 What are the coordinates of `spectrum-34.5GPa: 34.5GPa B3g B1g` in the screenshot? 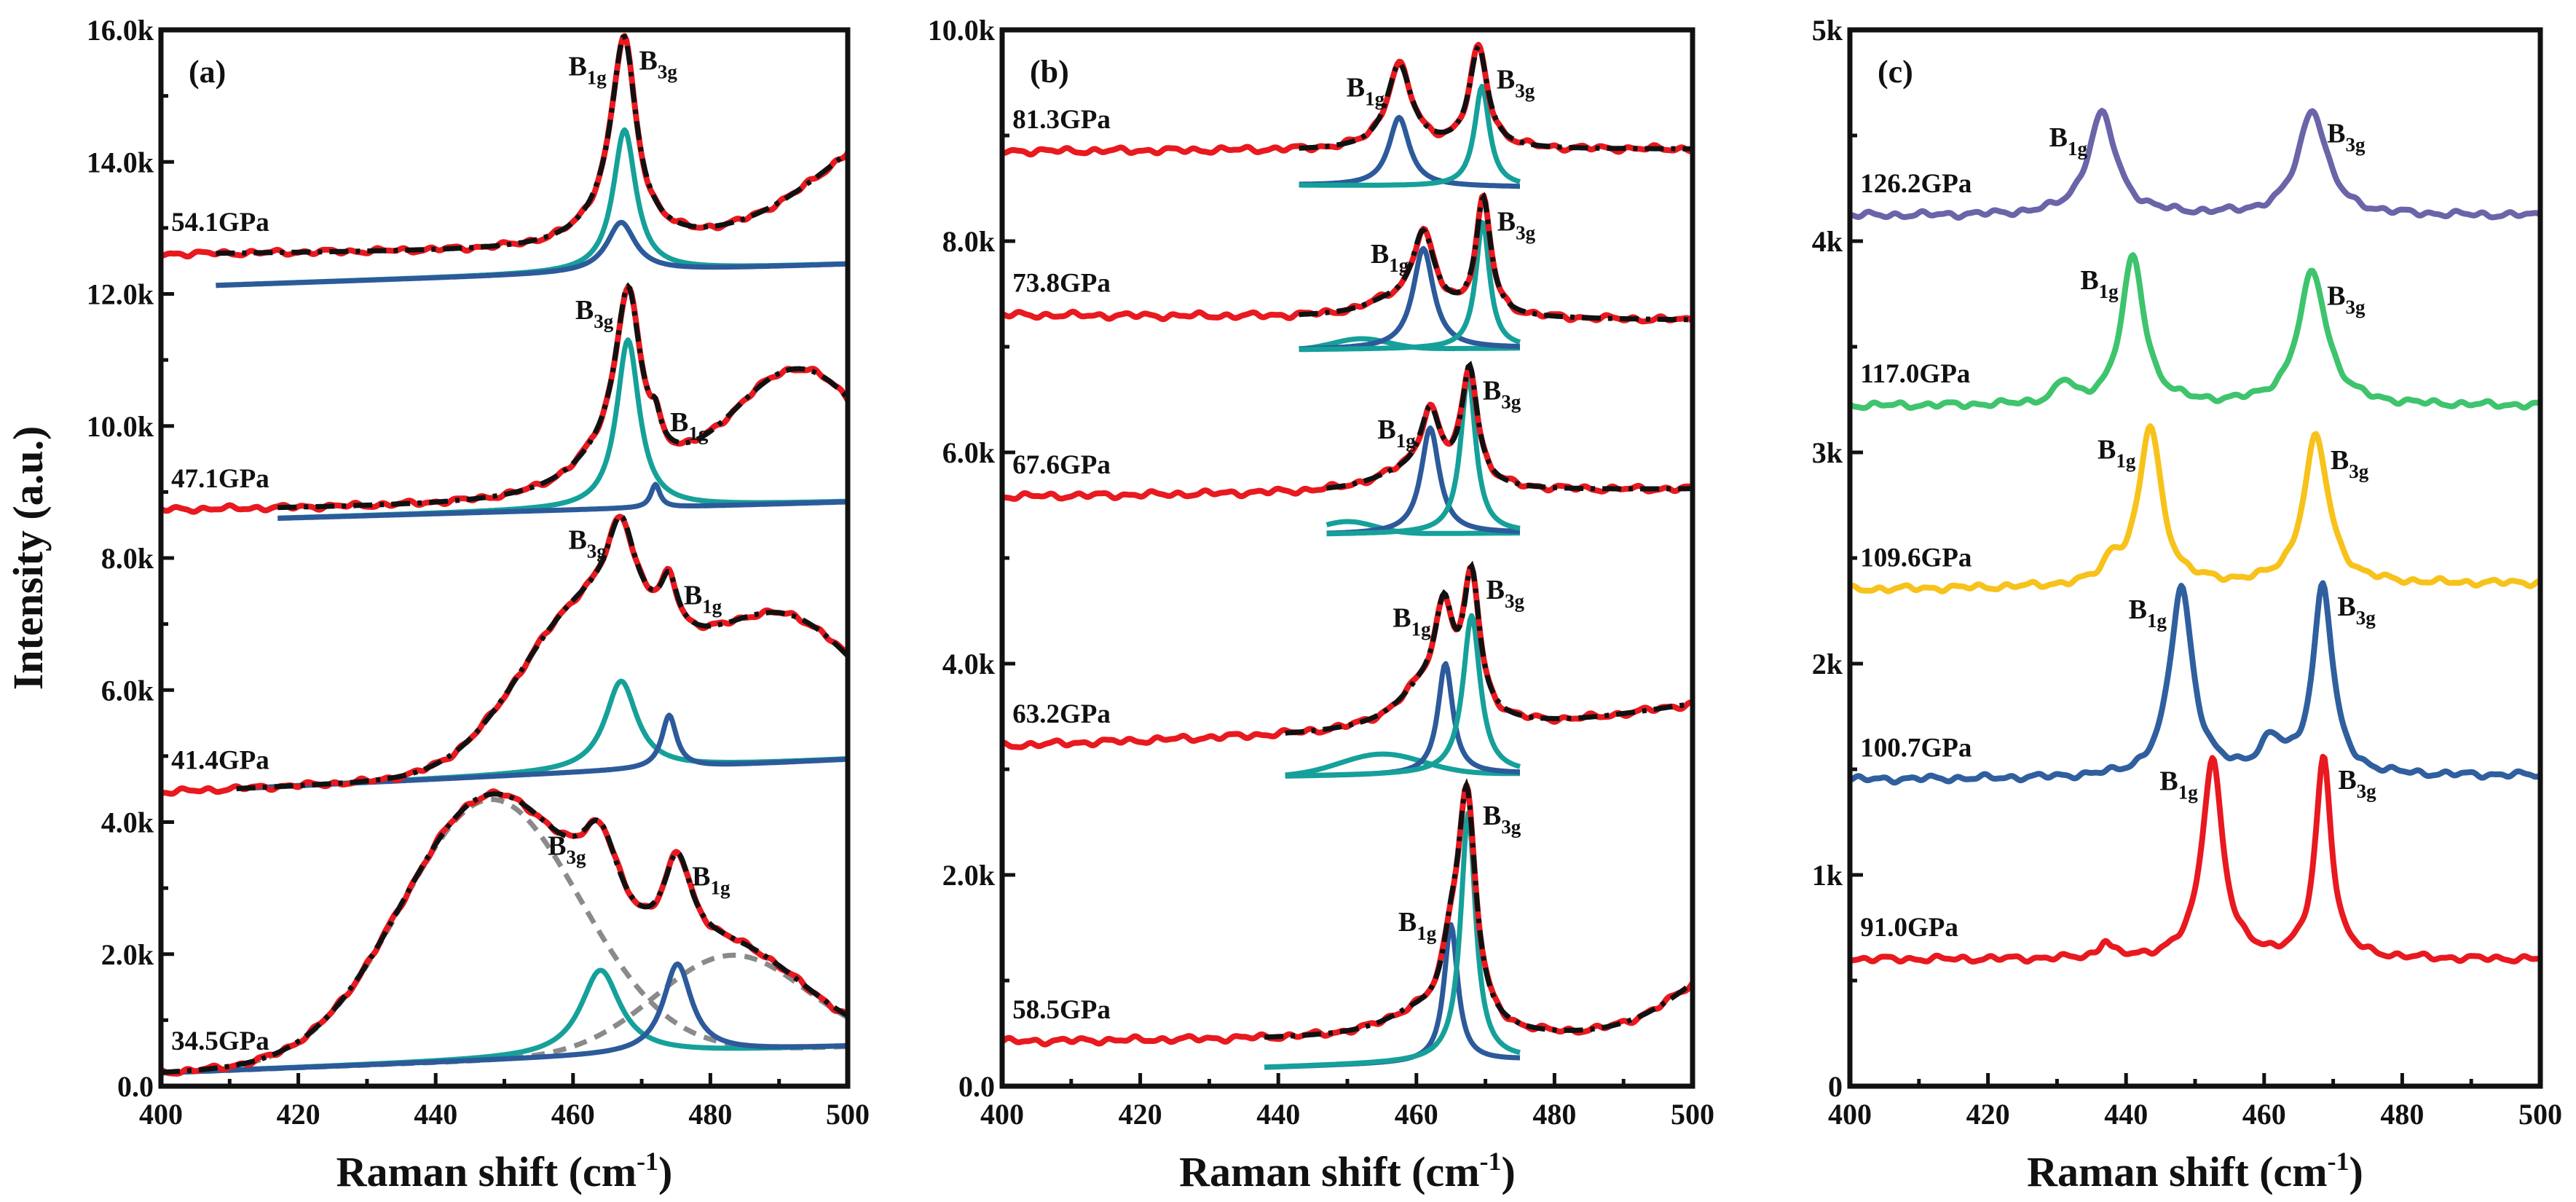 It's located at (504, 932).